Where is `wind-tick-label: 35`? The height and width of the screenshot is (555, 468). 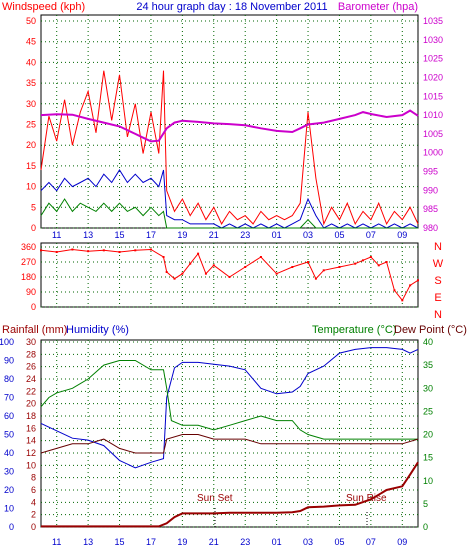 wind-tick-label: 35 is located at coordinates (31, 83).